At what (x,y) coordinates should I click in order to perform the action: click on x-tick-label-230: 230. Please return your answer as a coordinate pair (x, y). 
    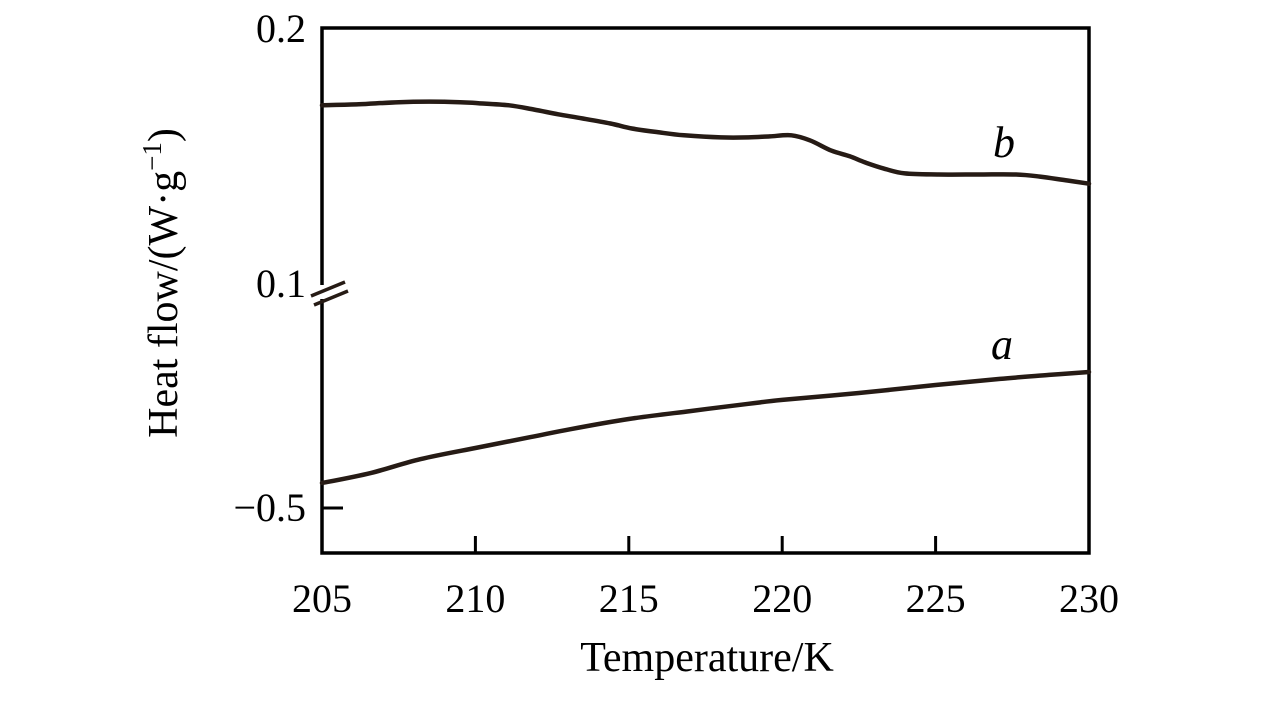
    Looking at the image, I should click on (1089, 598).